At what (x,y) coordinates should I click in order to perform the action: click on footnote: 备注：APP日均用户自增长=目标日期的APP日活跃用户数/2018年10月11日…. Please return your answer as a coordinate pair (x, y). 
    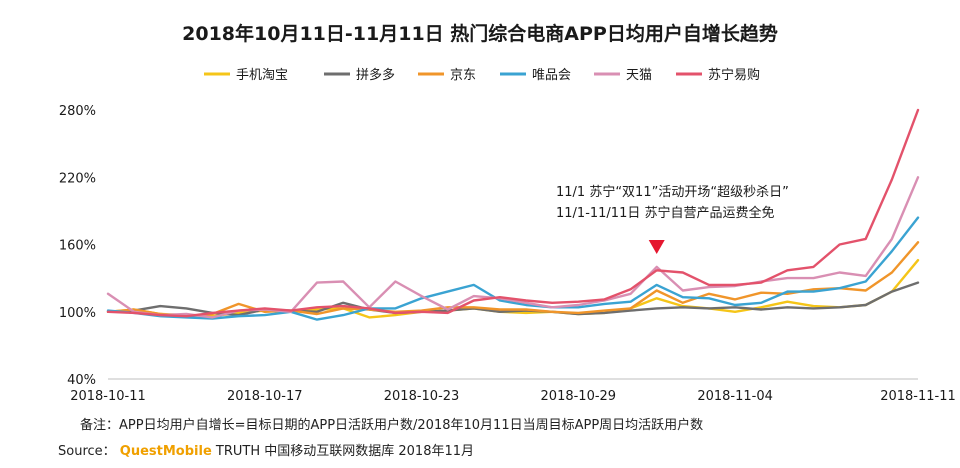
    Looking at the image, I should click on (392, 425).